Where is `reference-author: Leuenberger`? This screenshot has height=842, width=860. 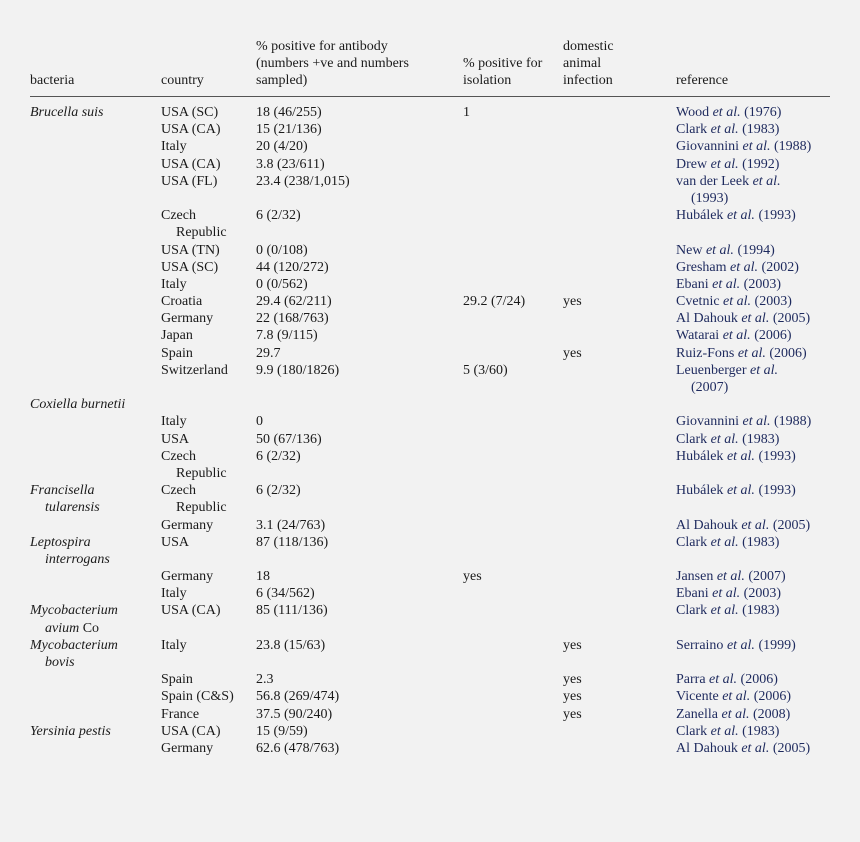 reference-author: Leuenberger is located at coordinates (713, 370).